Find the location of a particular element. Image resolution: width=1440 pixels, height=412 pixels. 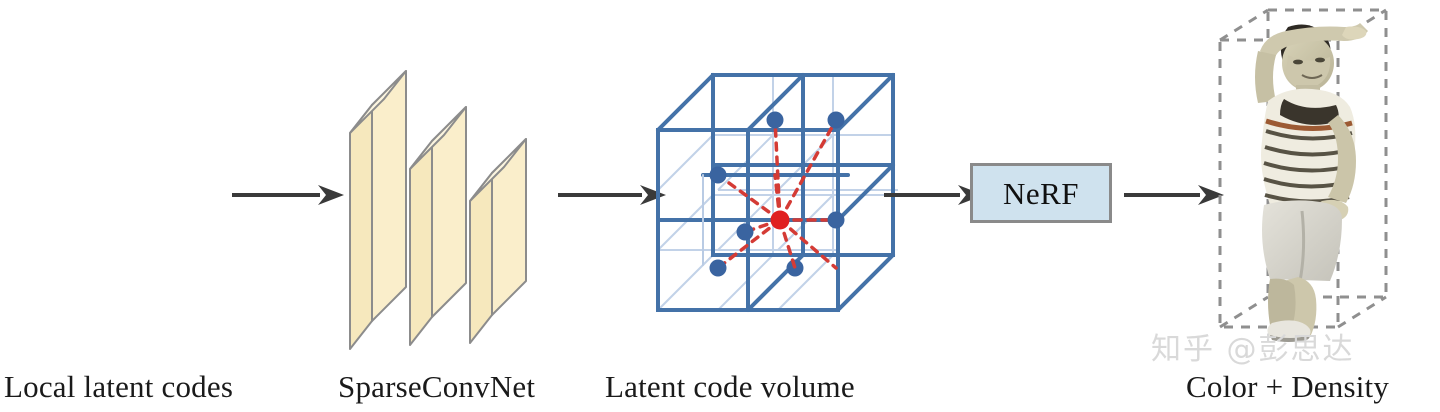

rendered-person-figure is located at coordinates (1302, 173).